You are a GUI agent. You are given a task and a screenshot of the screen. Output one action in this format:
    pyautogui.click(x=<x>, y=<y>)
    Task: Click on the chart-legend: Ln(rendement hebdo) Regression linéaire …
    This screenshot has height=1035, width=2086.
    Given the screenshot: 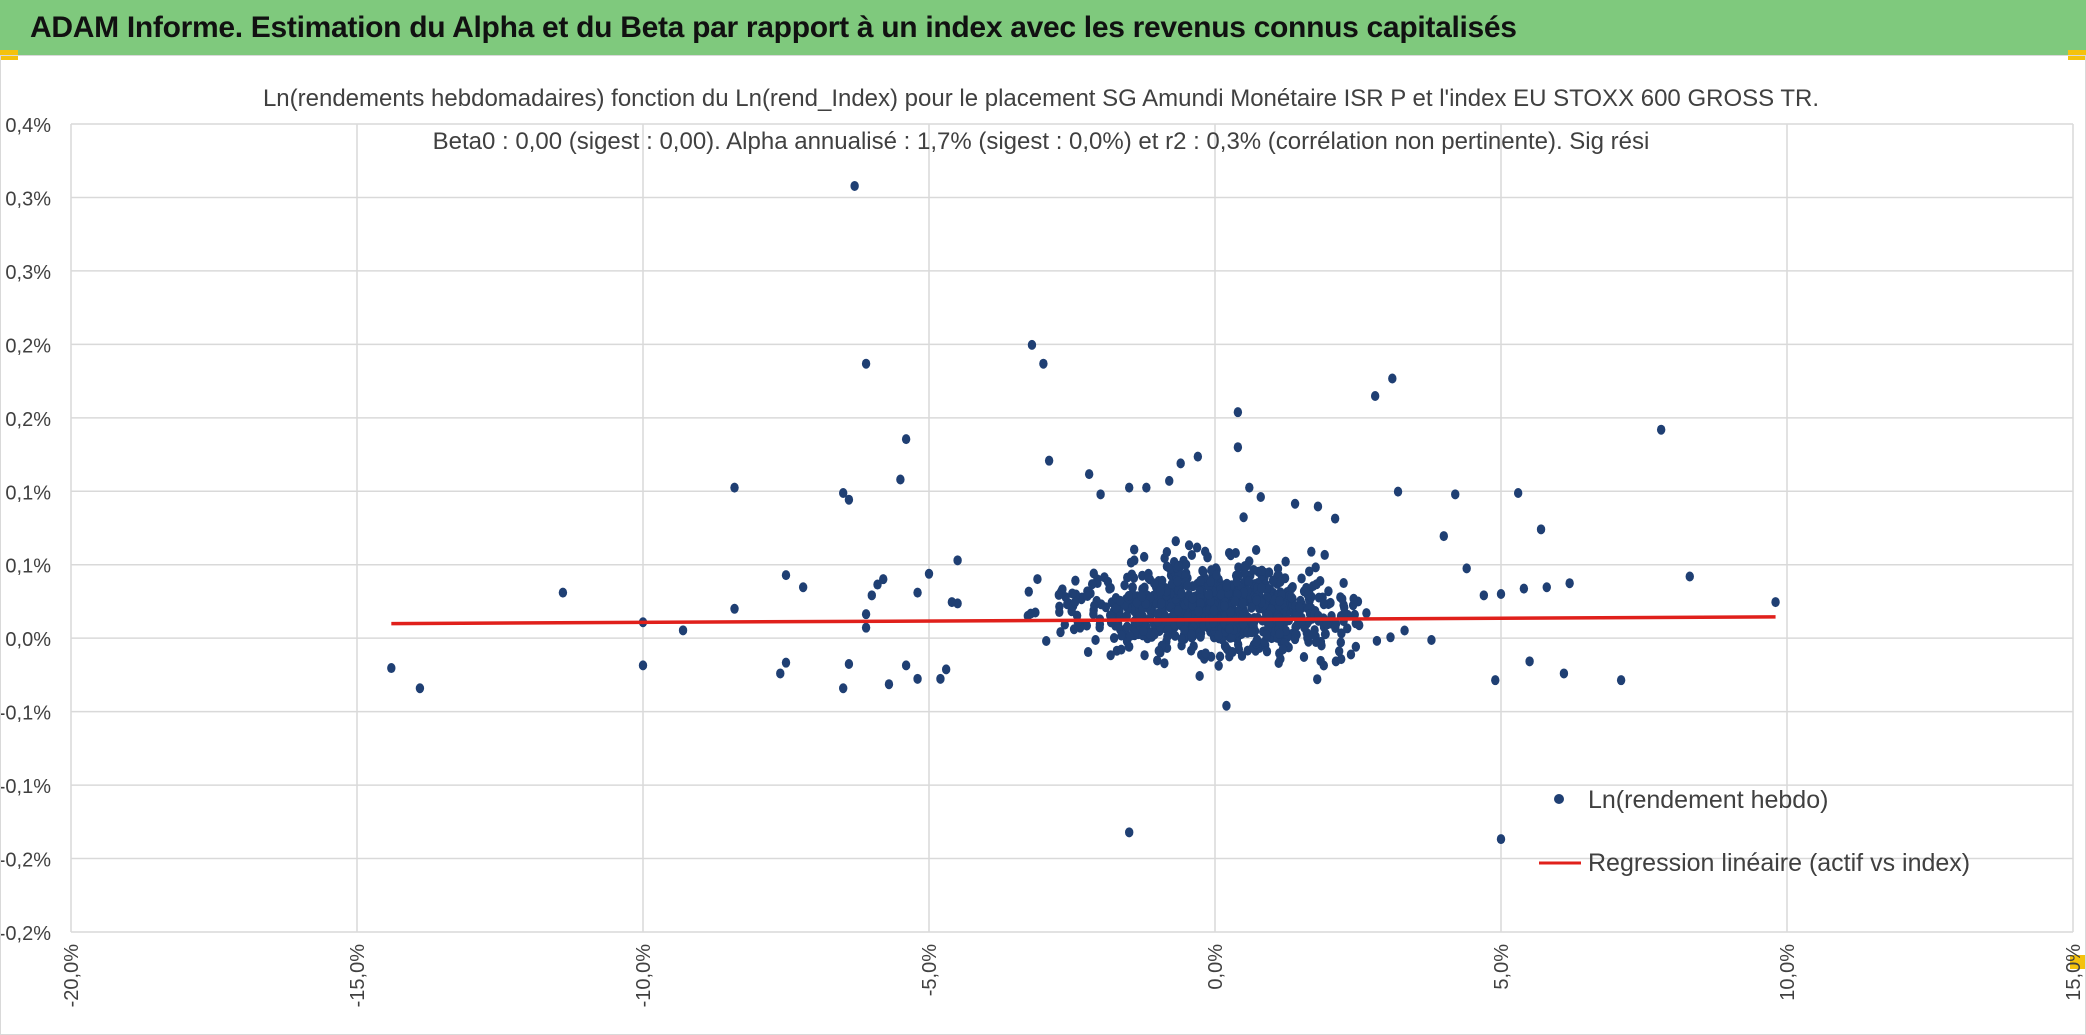 What is the action you would take?
    pyautogui.click(x=1754, y=831)
    